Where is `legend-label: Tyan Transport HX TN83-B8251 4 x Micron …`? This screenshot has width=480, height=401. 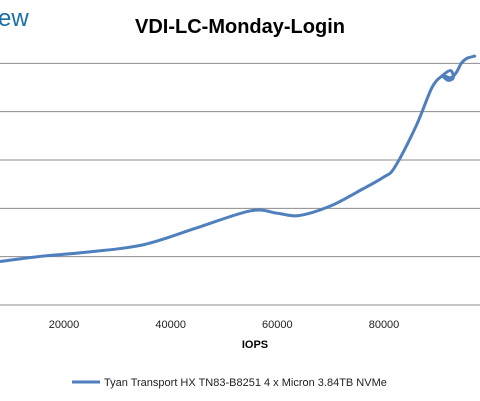 legend-label: Tyan Transport HX TN83-B8251 4 x Micron … is located at coordinates (245, 383).